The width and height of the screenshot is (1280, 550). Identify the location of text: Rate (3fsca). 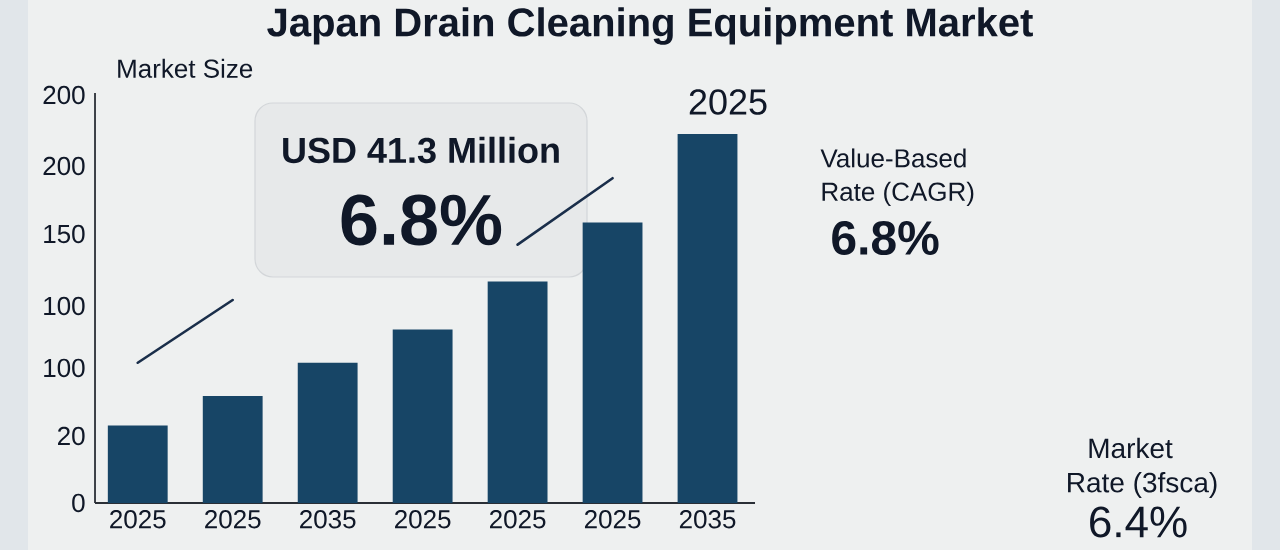
(1142, 485).